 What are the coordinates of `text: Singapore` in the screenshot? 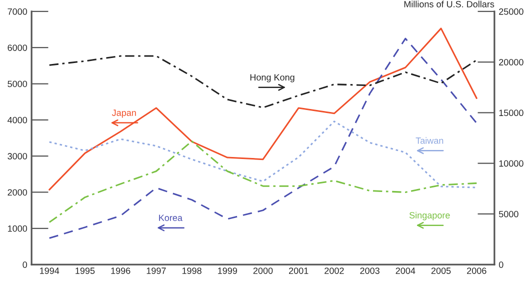 It's located at (429, 216).